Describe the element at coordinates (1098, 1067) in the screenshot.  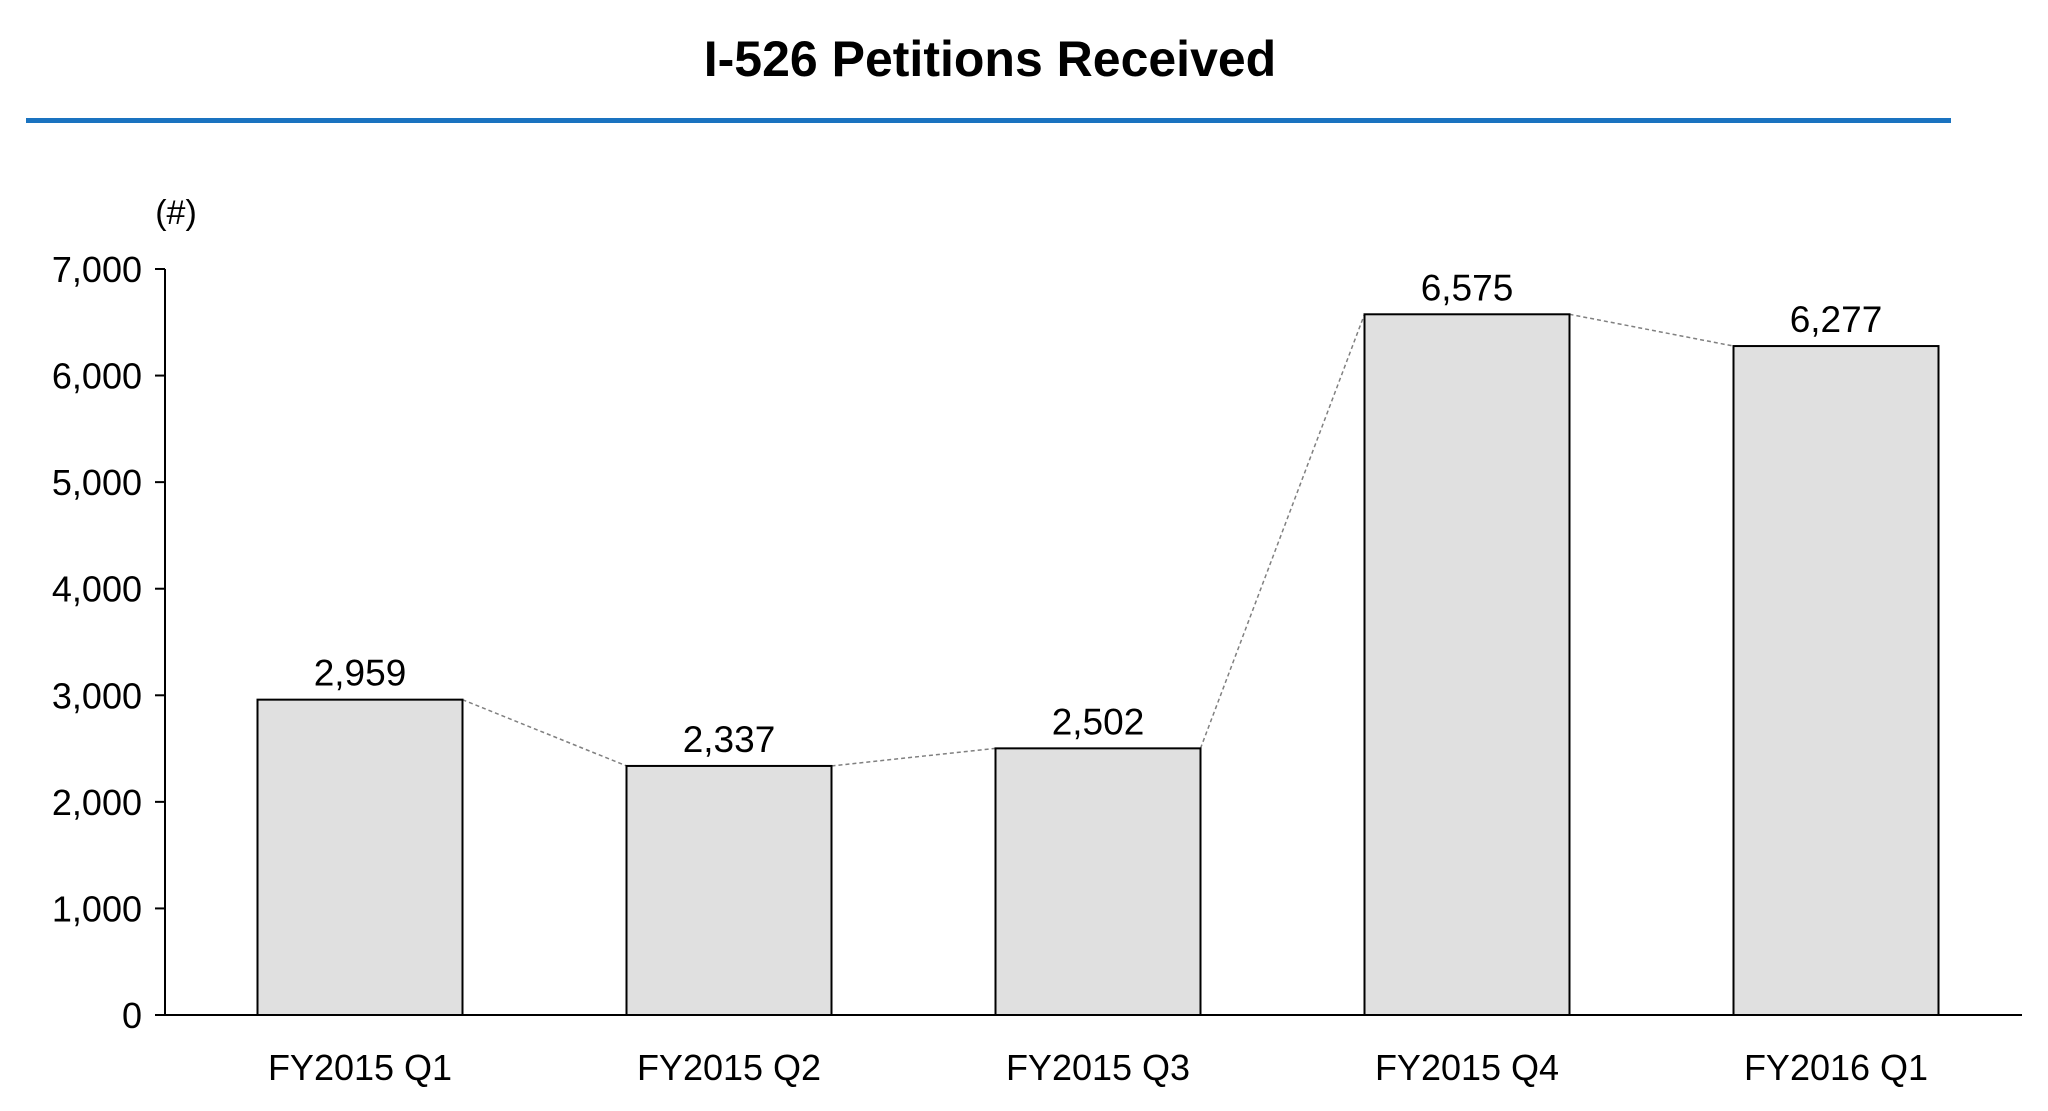
I see `x-tick-label: FY2015 Q3` at that location.